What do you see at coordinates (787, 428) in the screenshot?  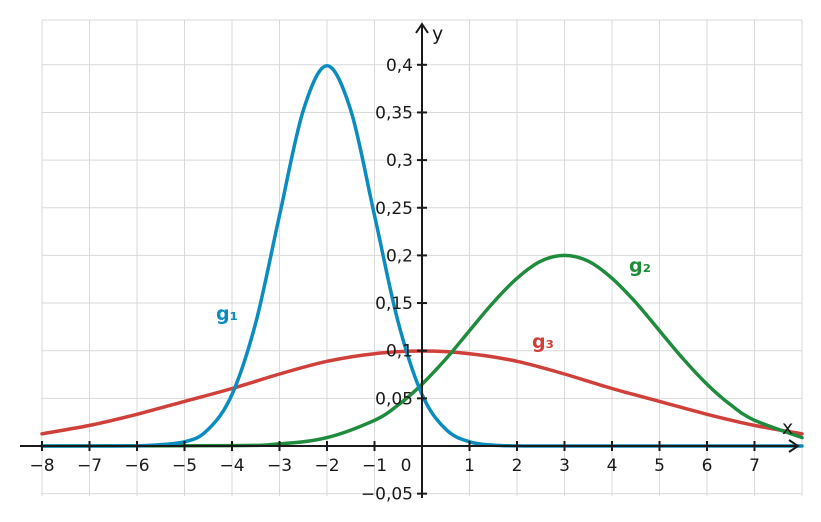 I see `x-axis-label: x` at bounding box center [787, 428].